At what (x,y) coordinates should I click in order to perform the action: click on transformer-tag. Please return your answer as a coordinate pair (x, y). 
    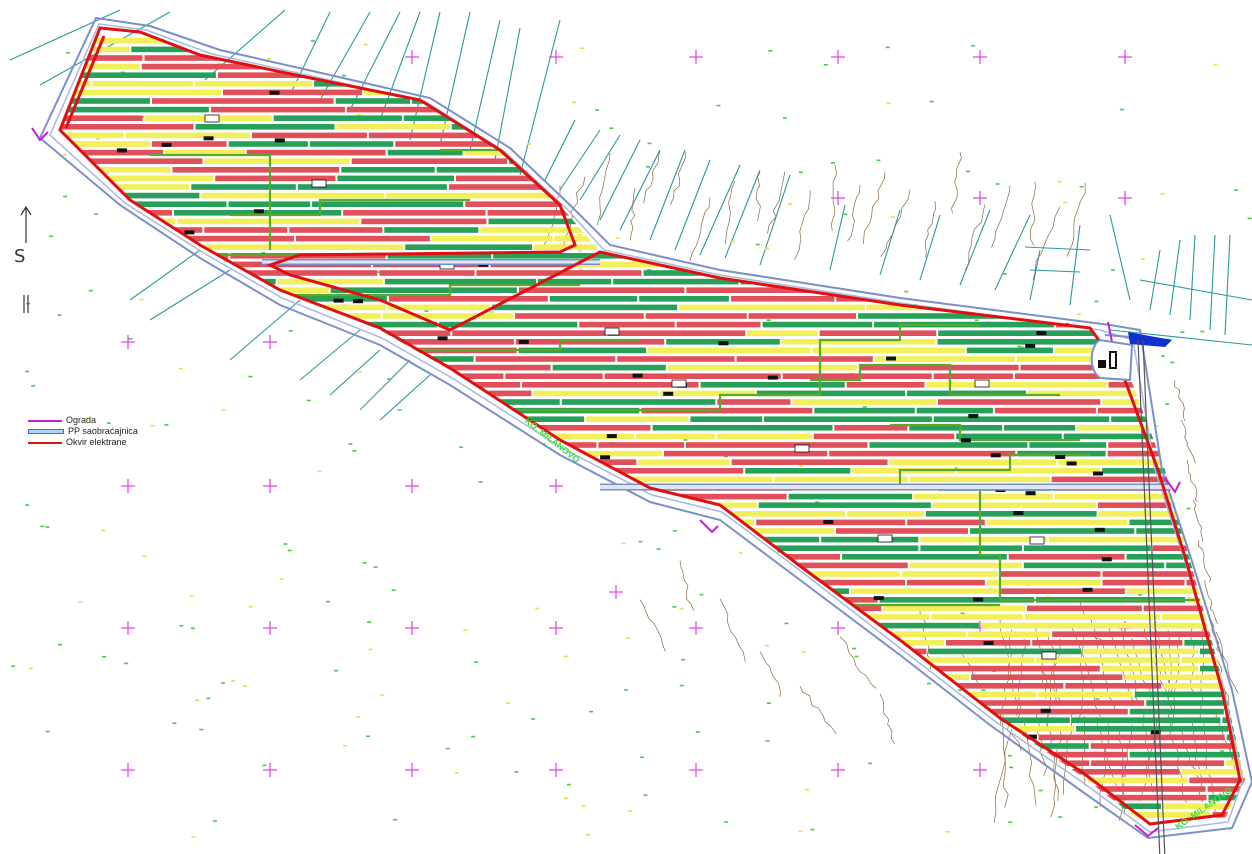
    Looking at the image, I should click on (1037, 540).